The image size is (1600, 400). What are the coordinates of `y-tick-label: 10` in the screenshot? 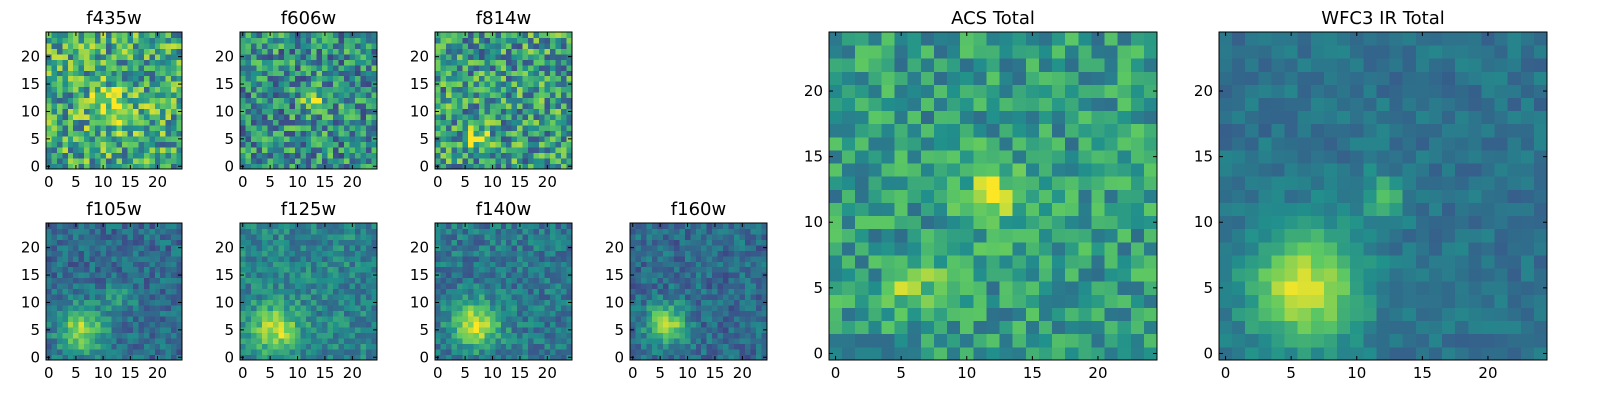 It's located at (30, 302).